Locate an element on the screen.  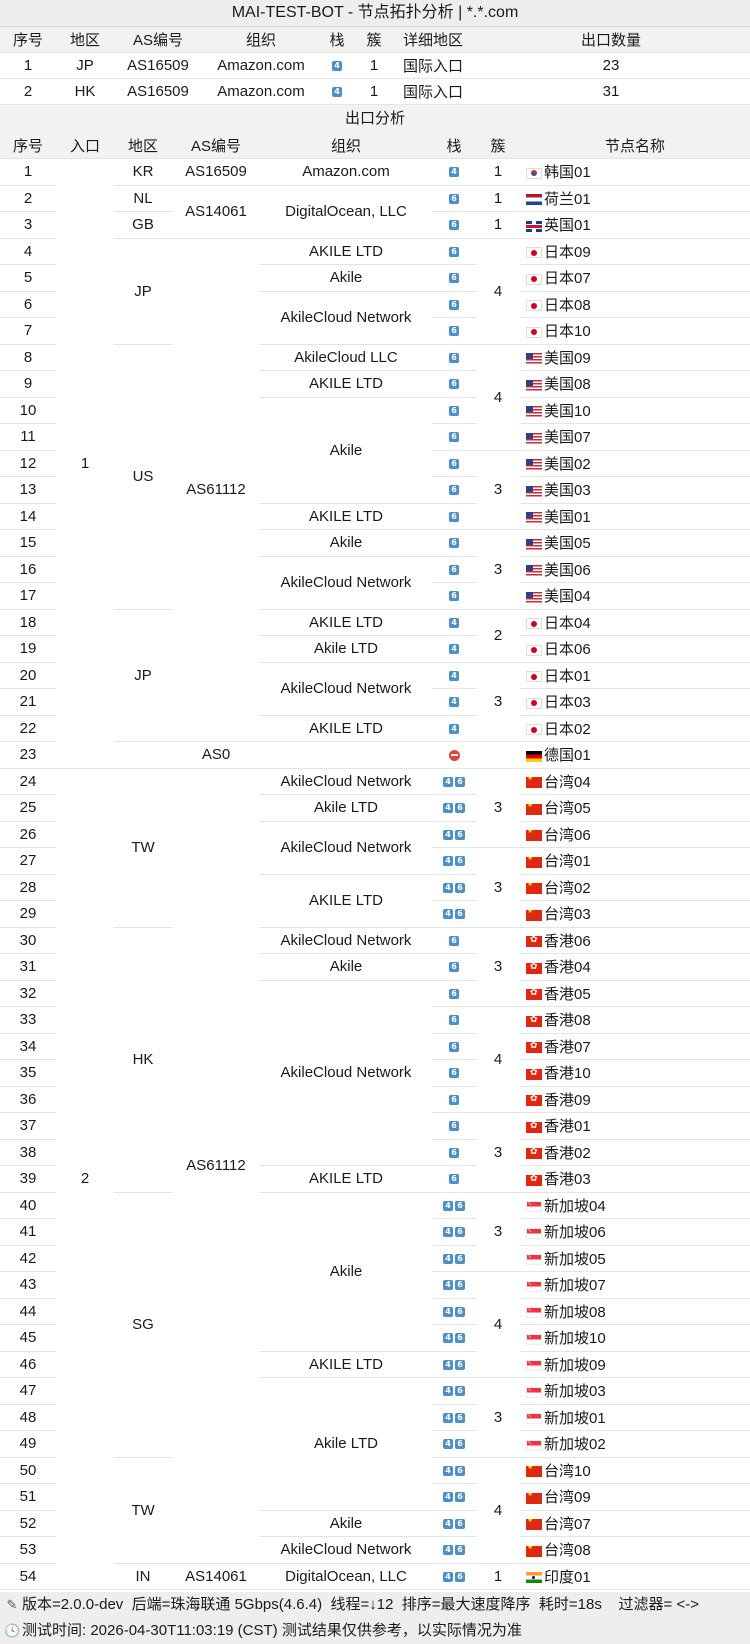
exit-row: 41 46 新加坡06 is located at coordinates (375, 1232).